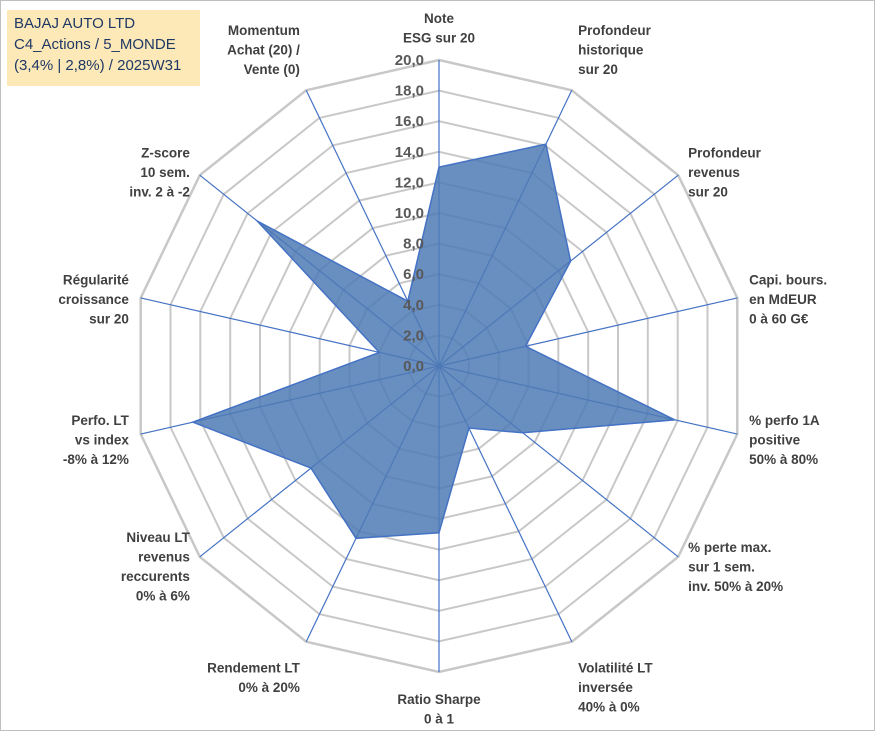 The width and height of the screenshot is (875, 731). Describe the element at coordinates (788, 279) in the screenshot. I see `axis-label-line: Capi. bours.` at that location.